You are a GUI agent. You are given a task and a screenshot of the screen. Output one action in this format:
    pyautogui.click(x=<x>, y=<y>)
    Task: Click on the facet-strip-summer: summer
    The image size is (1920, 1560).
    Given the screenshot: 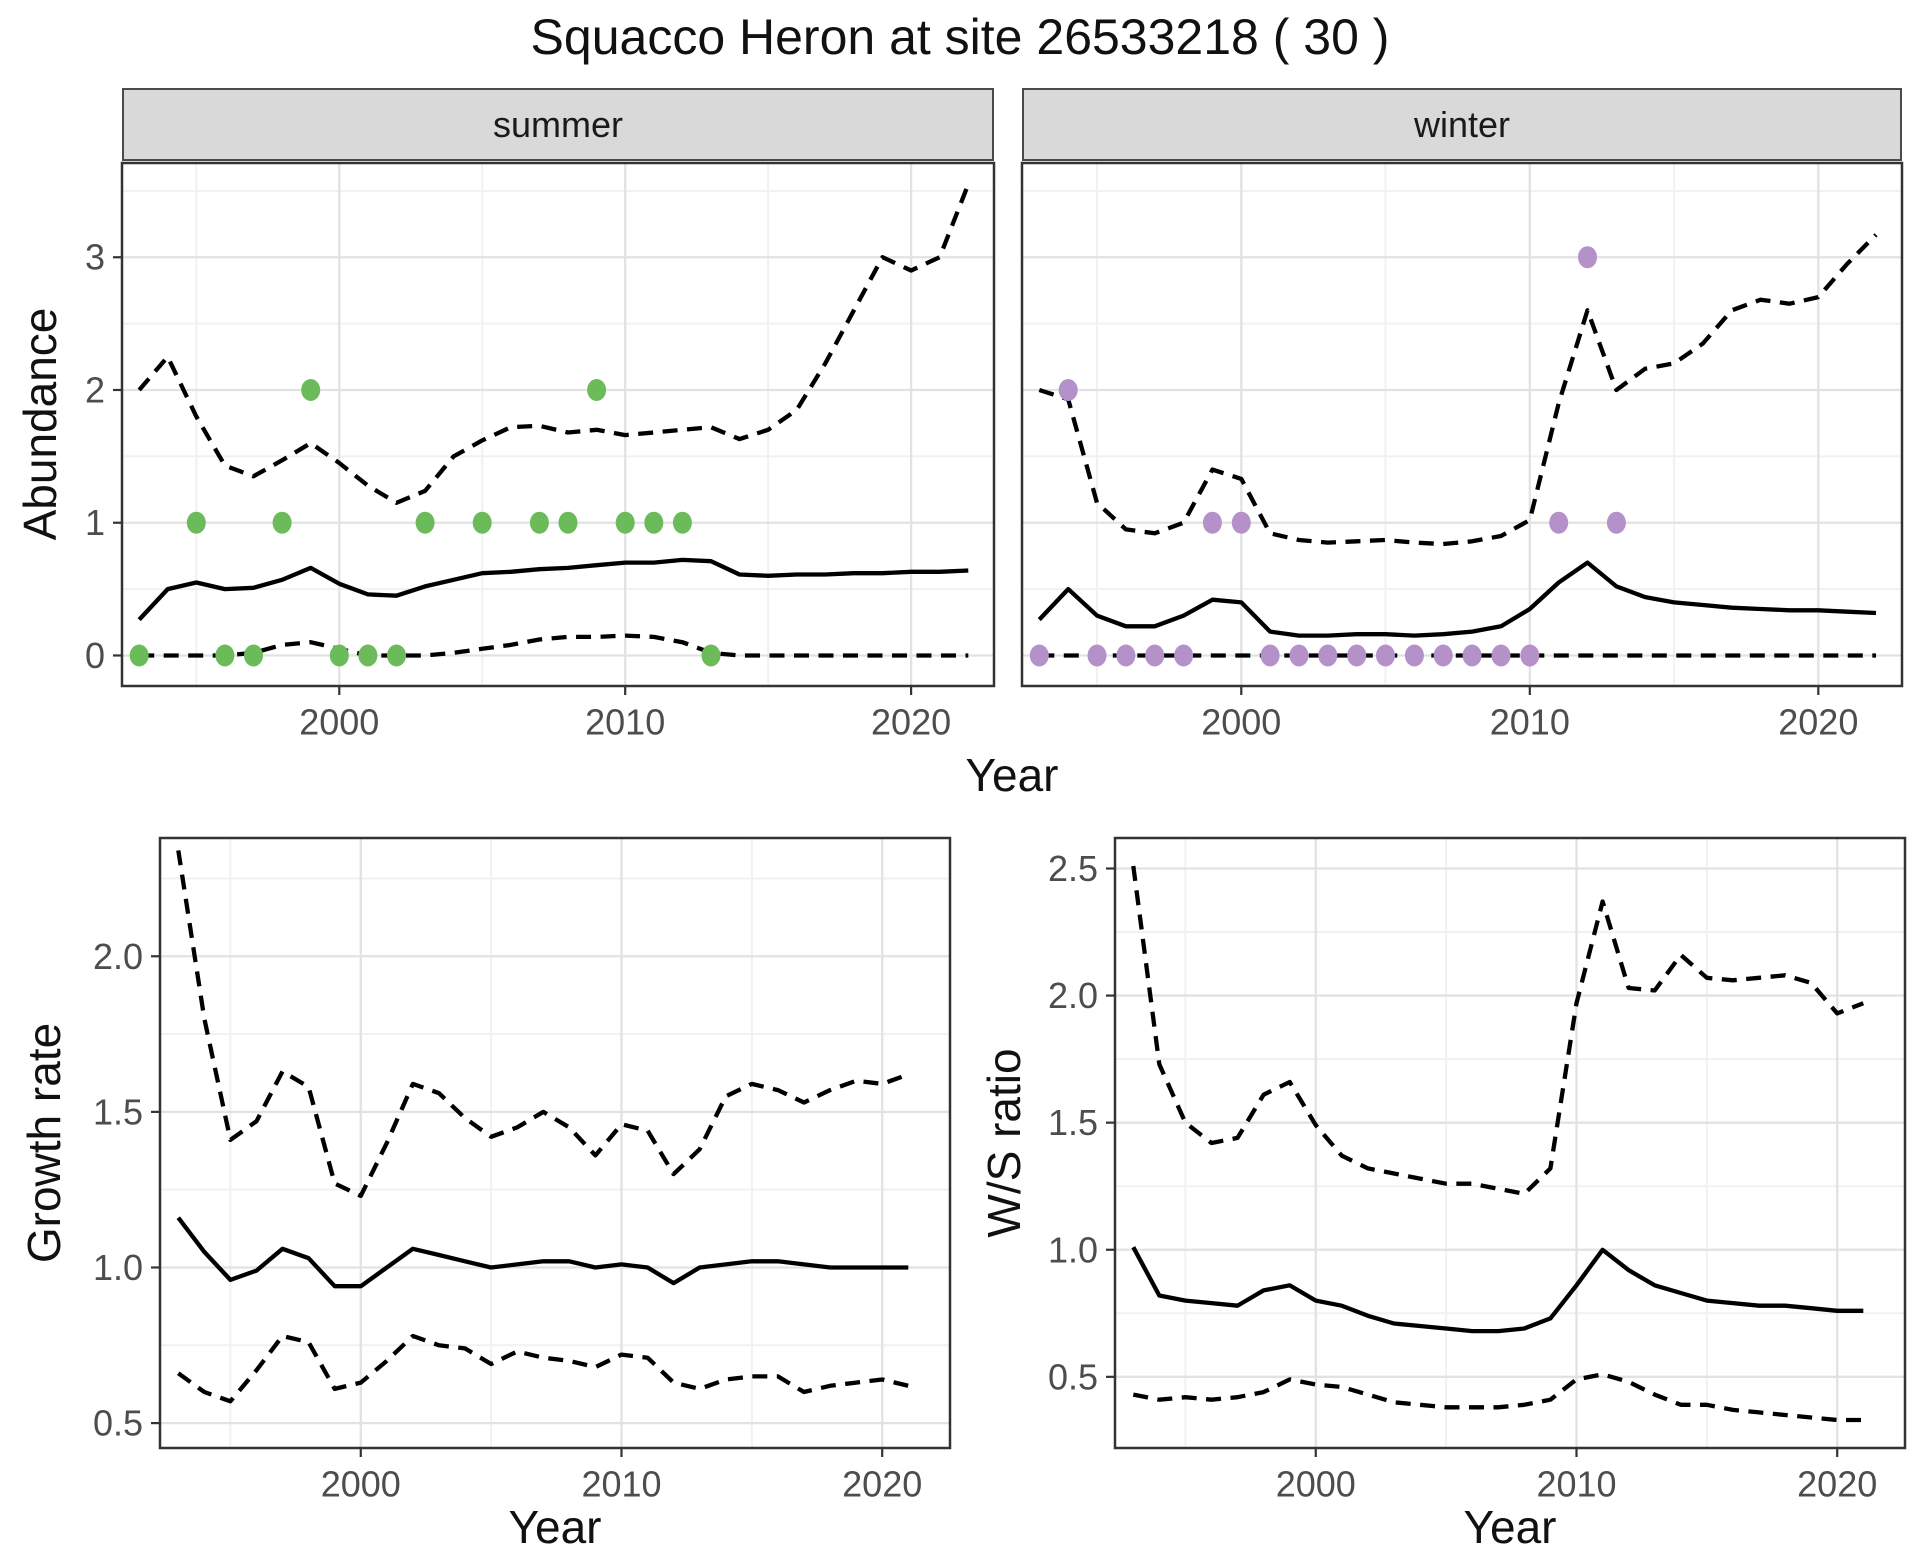 What is the action you would take?
    pyautogui.click(x=558, y=124)
    